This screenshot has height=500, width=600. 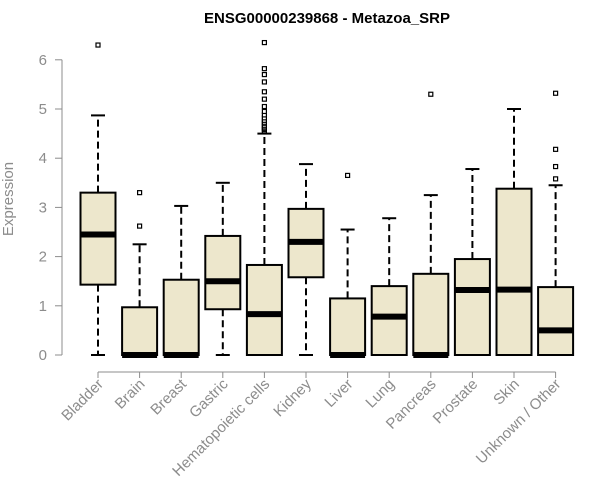 I want to click on x-tick-label: Bladder, so click(x=82, y=400).